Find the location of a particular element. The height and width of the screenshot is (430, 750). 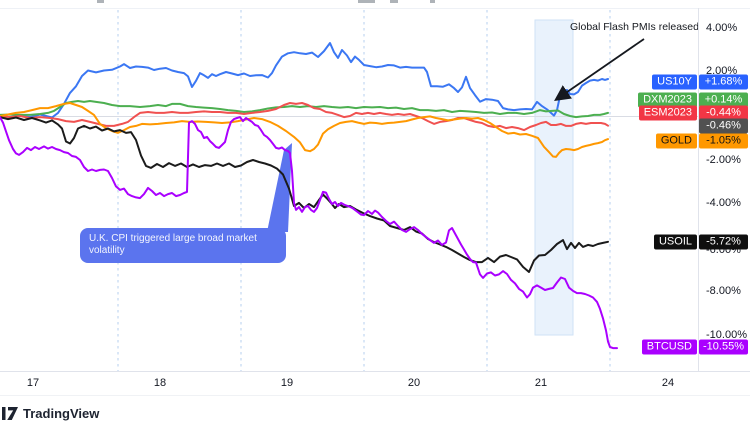

value-badge-BTCUSD: -10.55% is located at coordinates (723, 347).